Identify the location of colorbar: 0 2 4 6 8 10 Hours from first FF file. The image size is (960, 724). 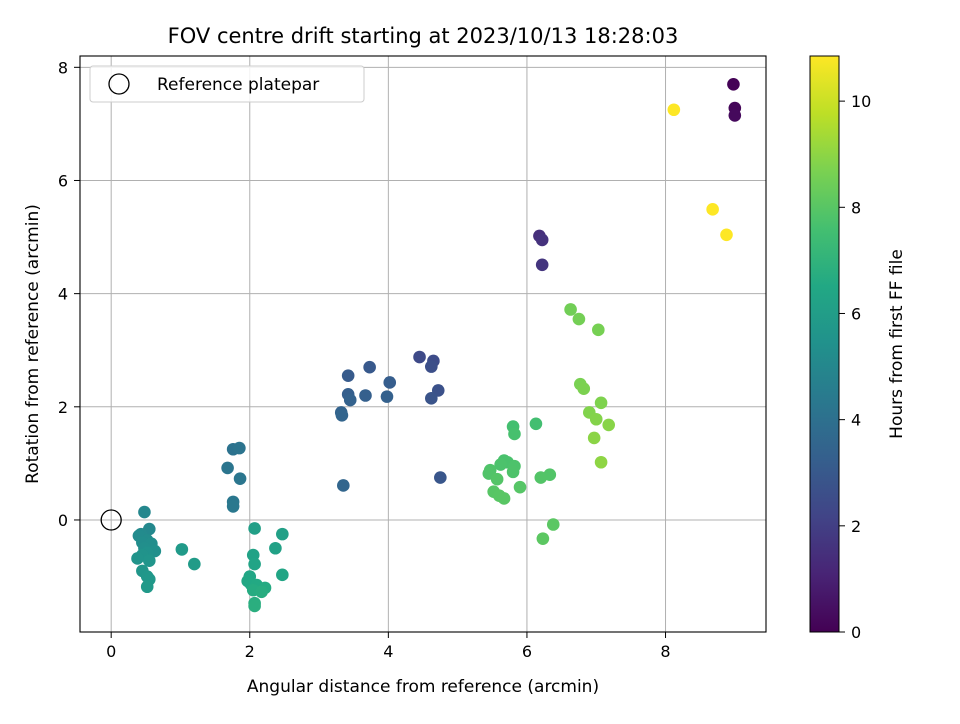
(858, 348).